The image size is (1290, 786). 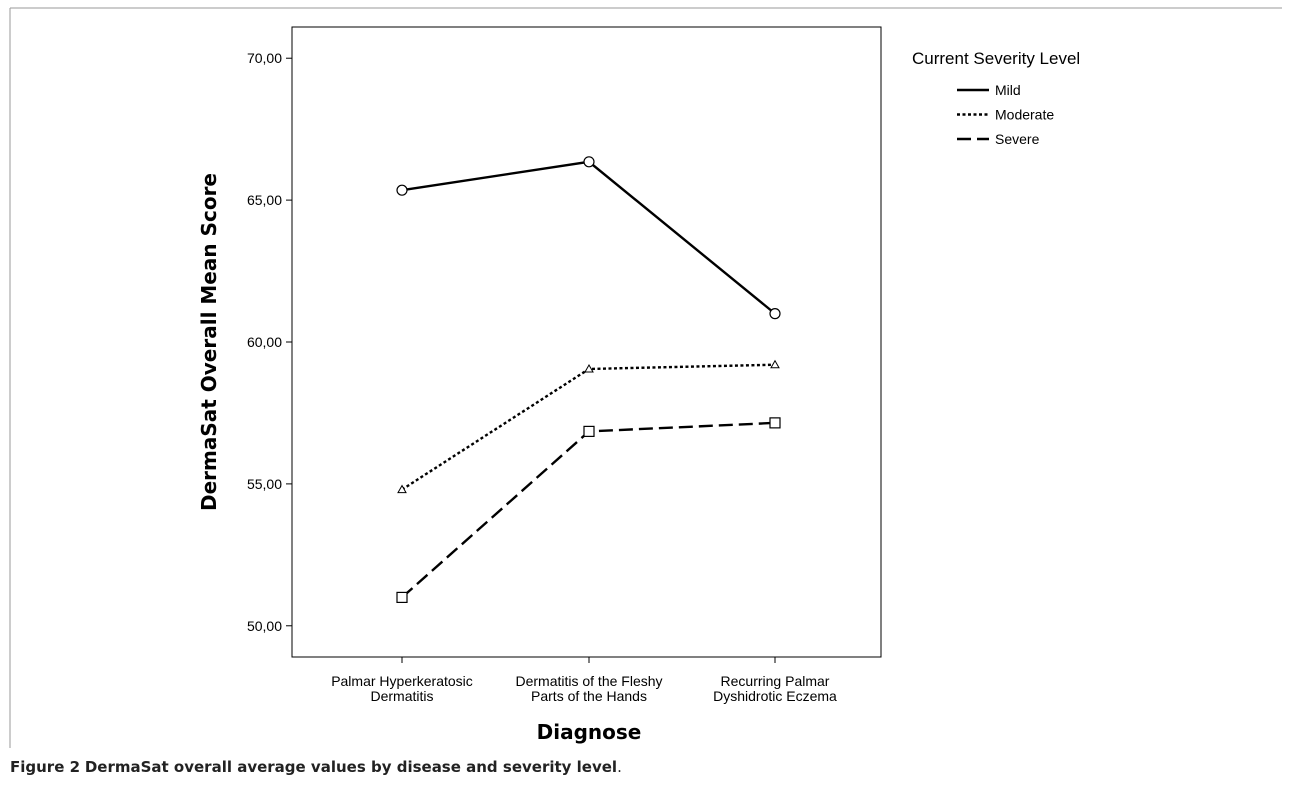 I want to click on y-tick-label: 60,00, so click(x=264, y=342).